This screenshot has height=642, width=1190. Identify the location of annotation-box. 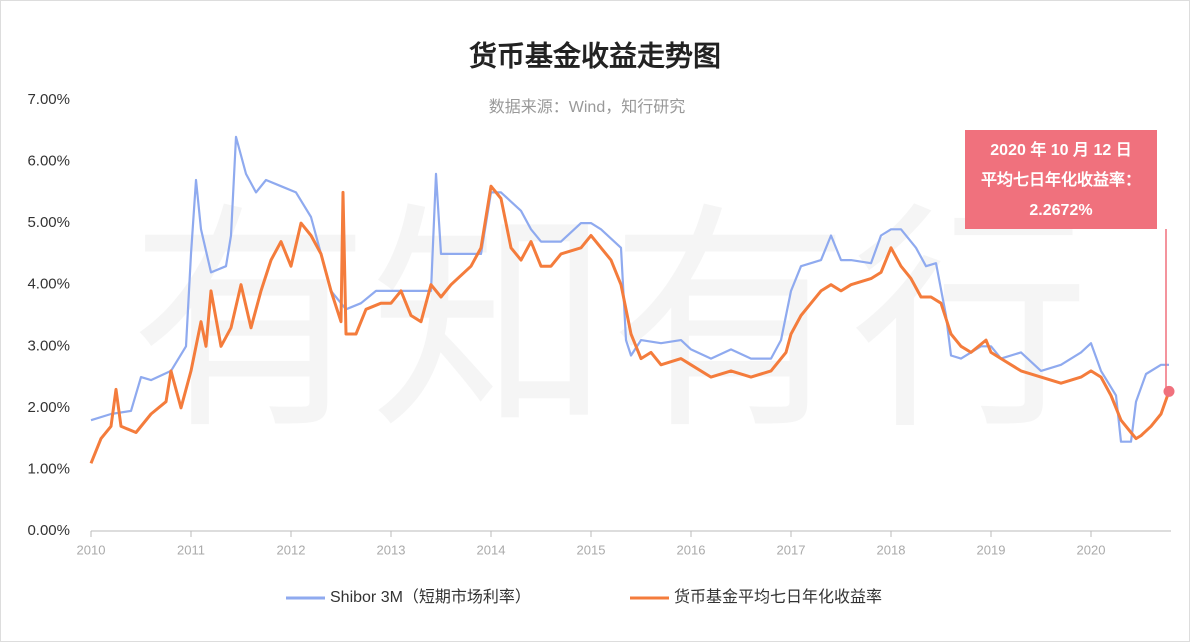
(1061, 179).